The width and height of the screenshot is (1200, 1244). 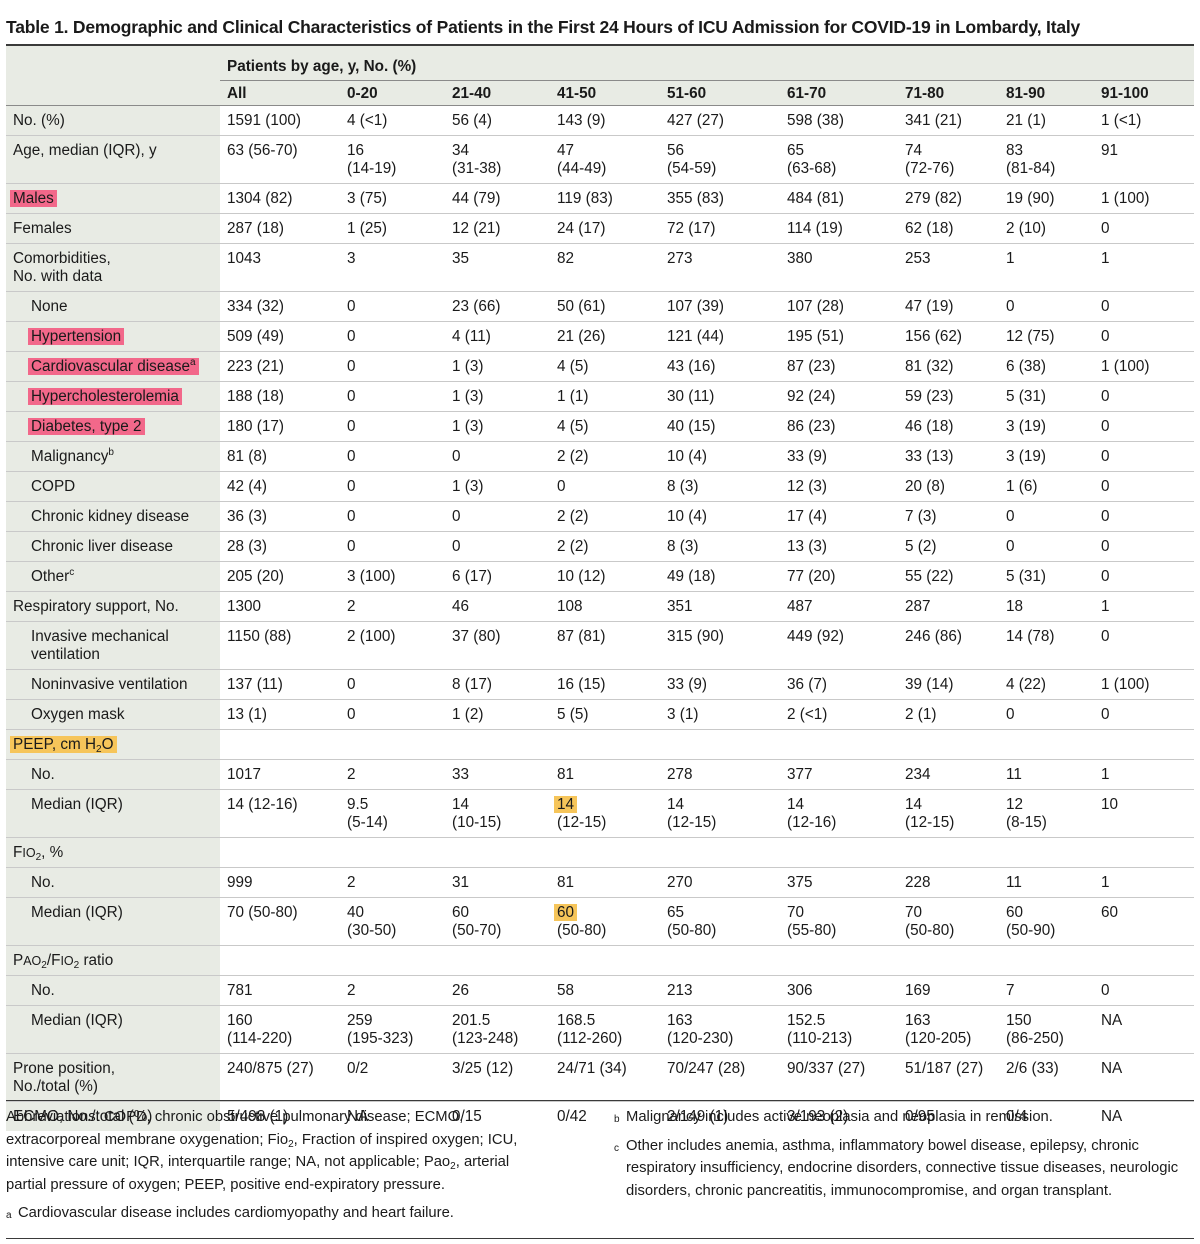 What do you see at coordinates (815, 336) in the screenshot?
I see `cell-value: 195 (51)` at bounding box center [815, 336].